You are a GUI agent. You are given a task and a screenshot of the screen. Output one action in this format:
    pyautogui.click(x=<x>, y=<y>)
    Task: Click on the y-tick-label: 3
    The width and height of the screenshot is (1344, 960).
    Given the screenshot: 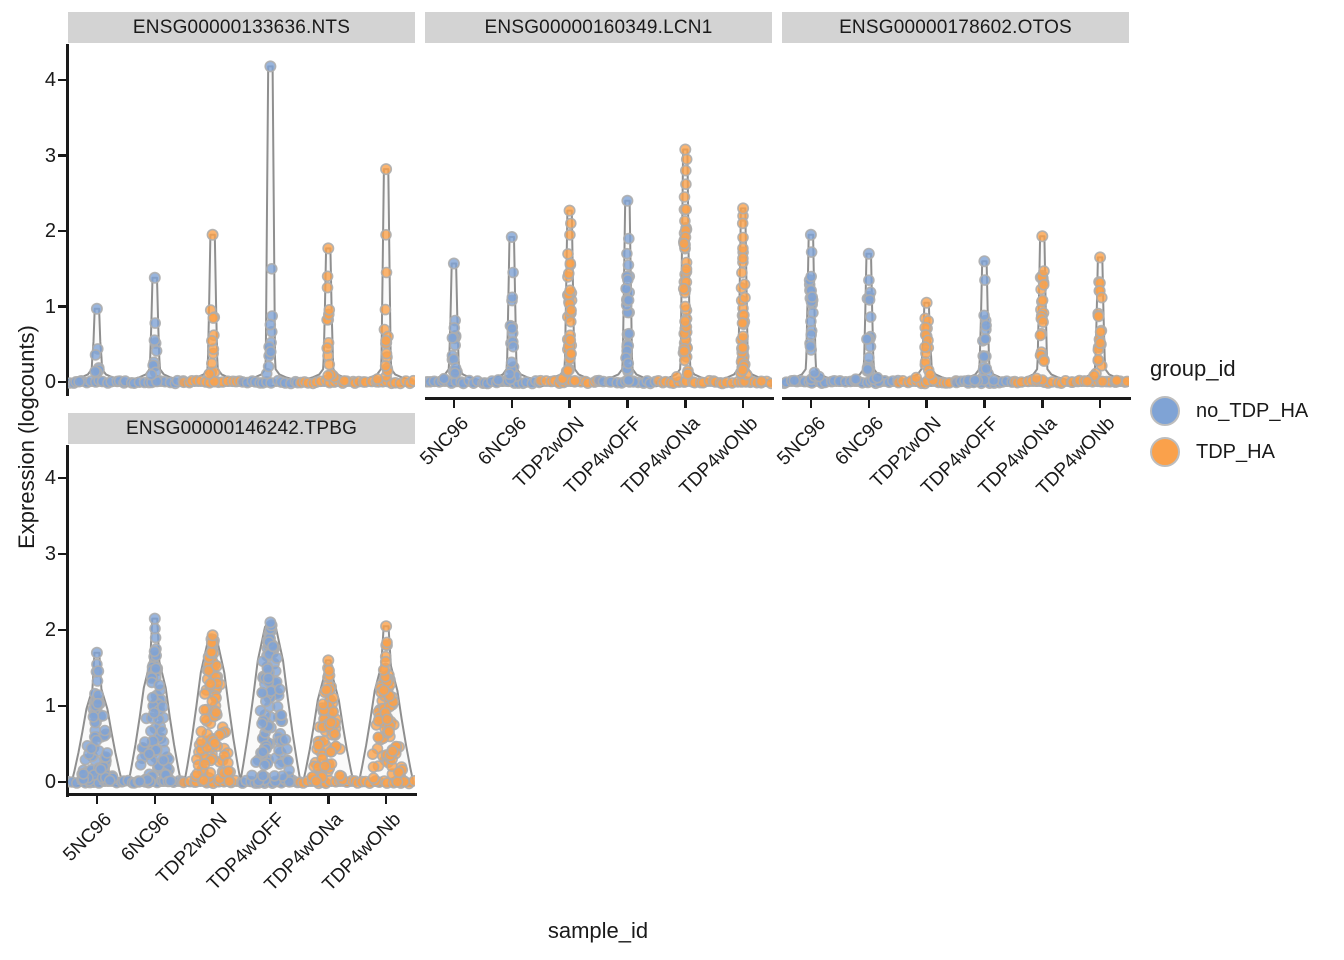 What is the action you would take?
    pyautogui.click(x=50, y=155)
    